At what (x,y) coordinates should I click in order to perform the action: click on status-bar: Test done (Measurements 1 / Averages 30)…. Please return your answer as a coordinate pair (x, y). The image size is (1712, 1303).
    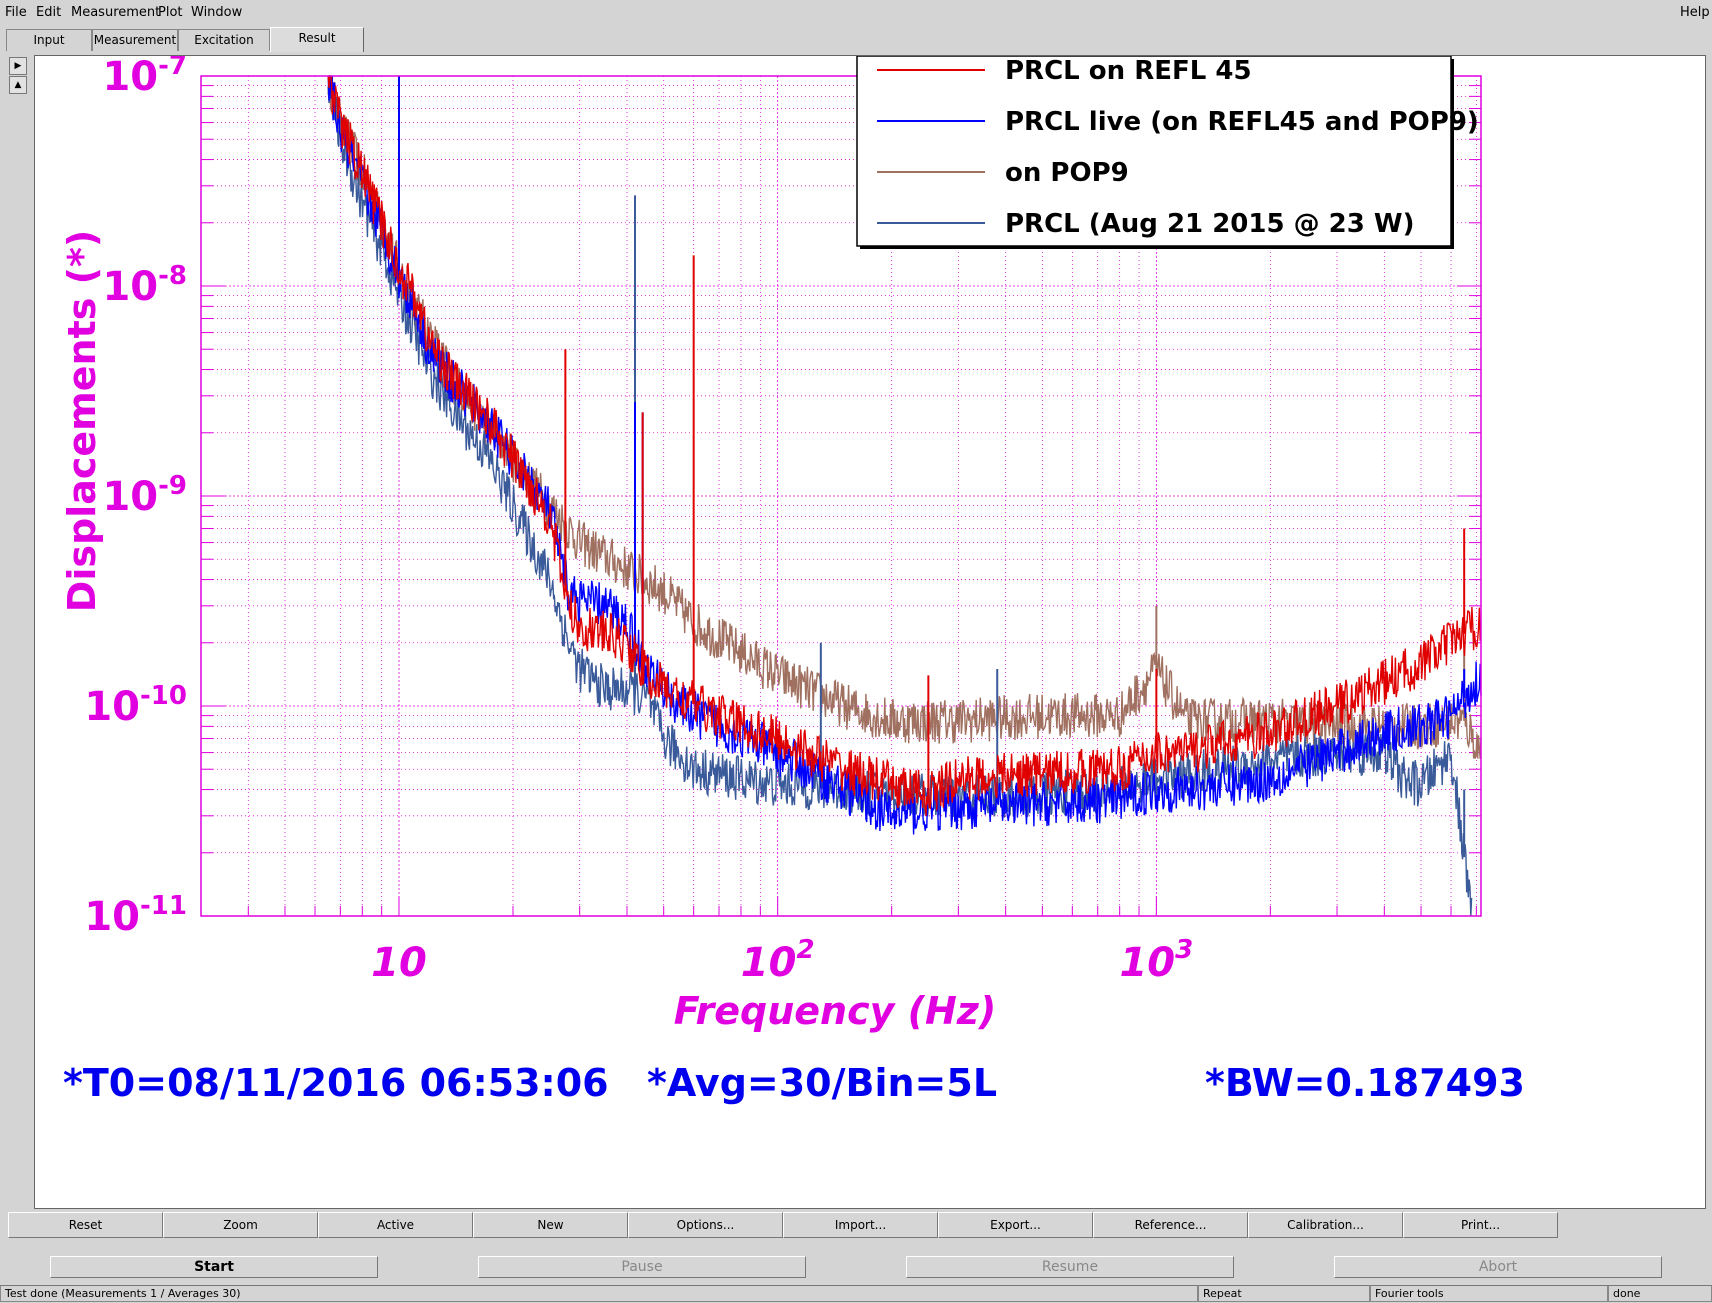
    Looking at the image, I should click on (856, 1293).